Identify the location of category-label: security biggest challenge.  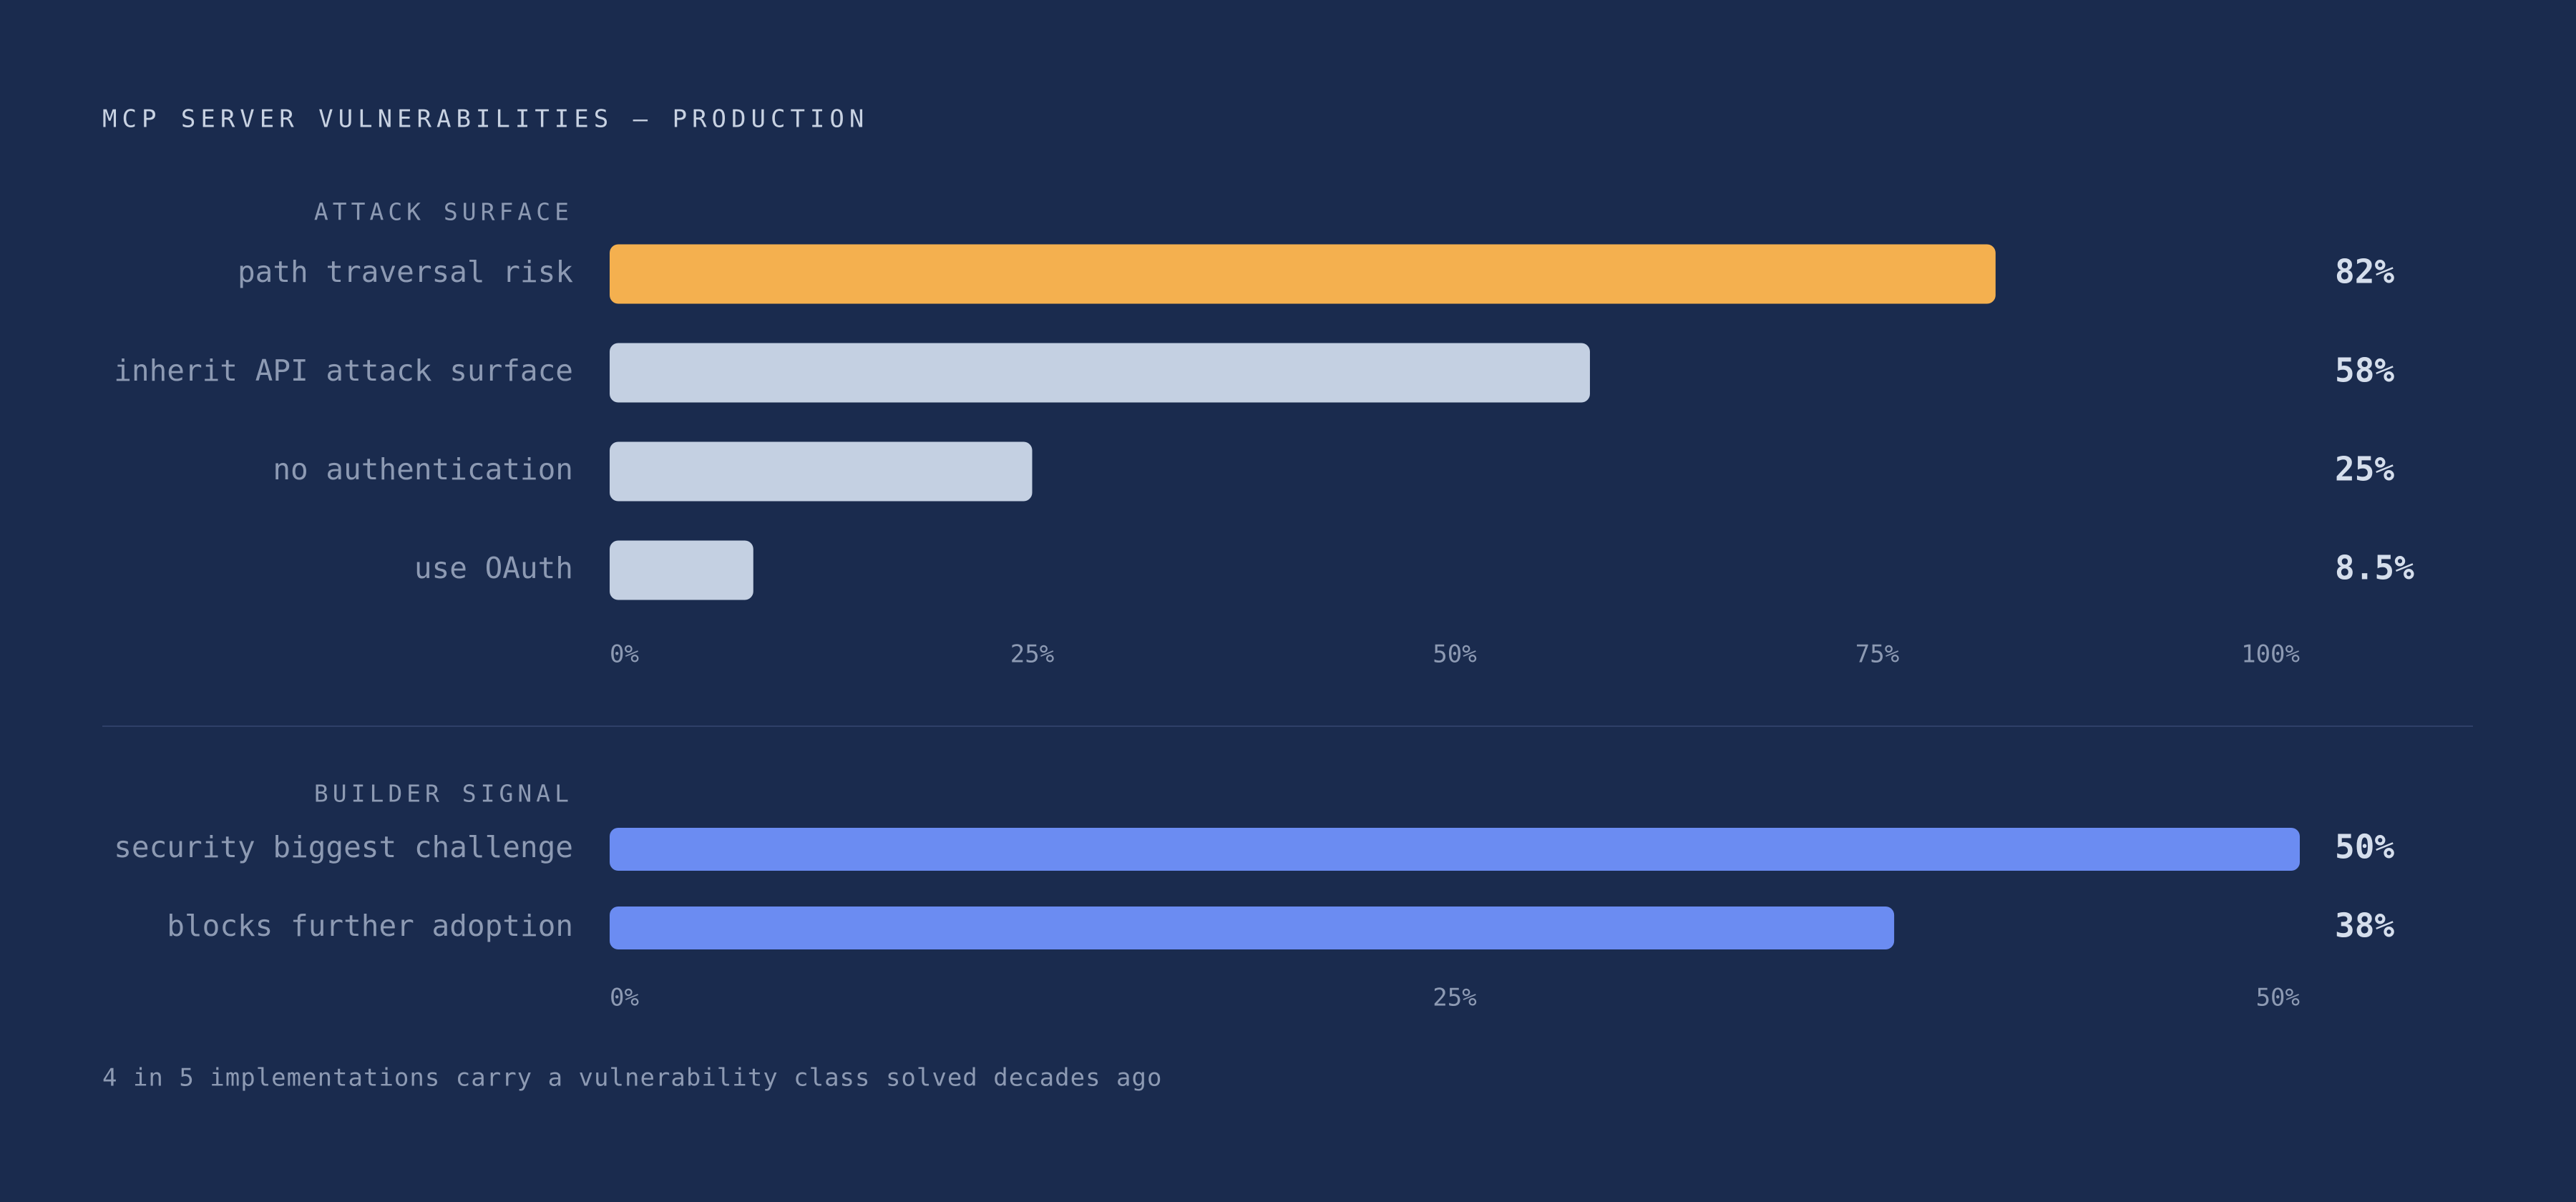
(343, 847).